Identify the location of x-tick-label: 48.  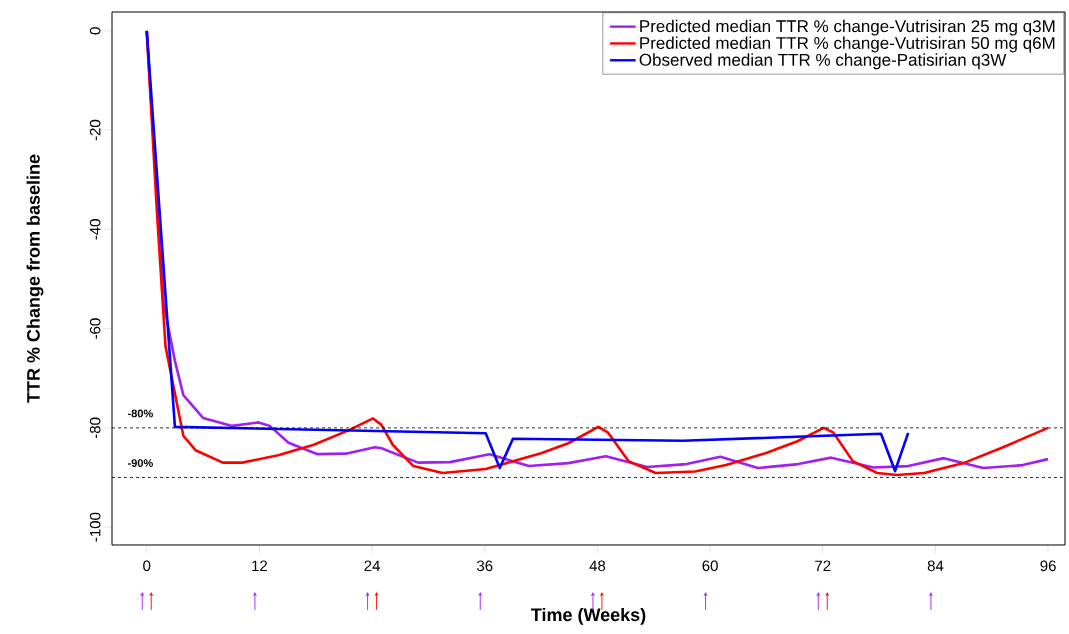
(597, 566).